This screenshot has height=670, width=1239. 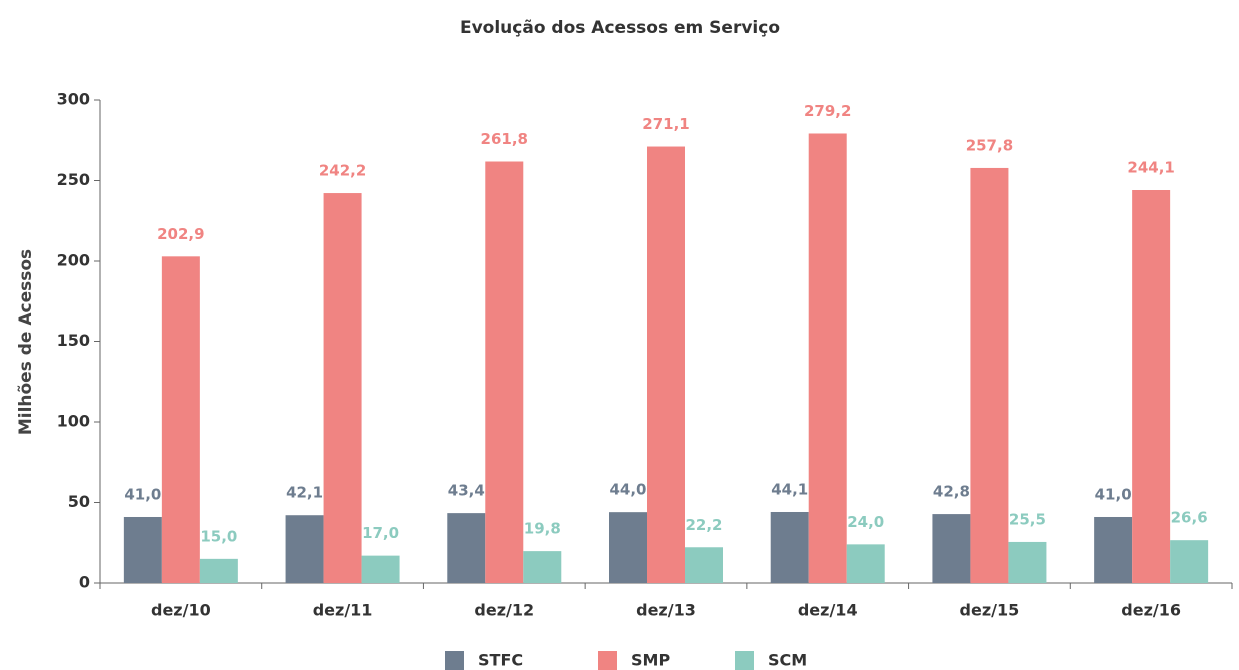 I want to click on x-tick-label: dez/15, so click(x=990, y=610).